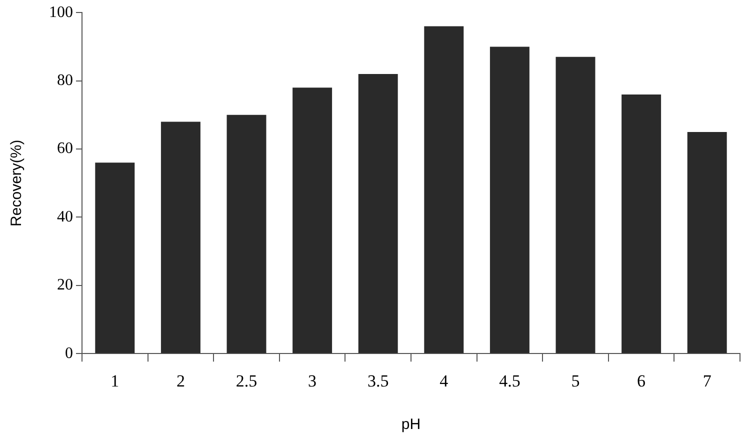  Describe the element at coordinates (707, 380) in the screenshot. I see `x-tick-label: 7` at that location.